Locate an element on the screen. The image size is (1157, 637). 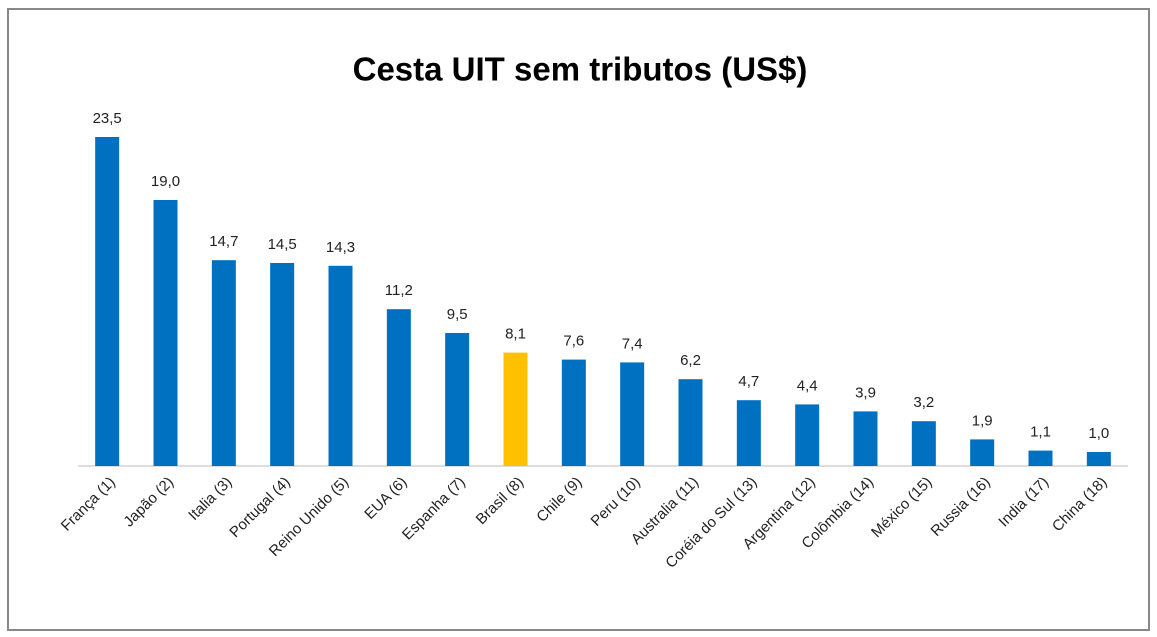
value-label: 4,4 is located at coordinates (807, 385).